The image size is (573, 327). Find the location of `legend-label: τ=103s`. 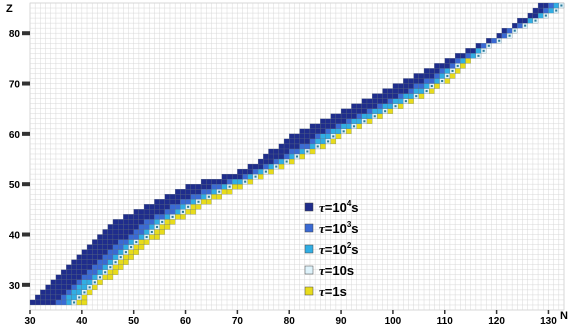

legend-label: τ=103s is located at coordinates (339, 228).